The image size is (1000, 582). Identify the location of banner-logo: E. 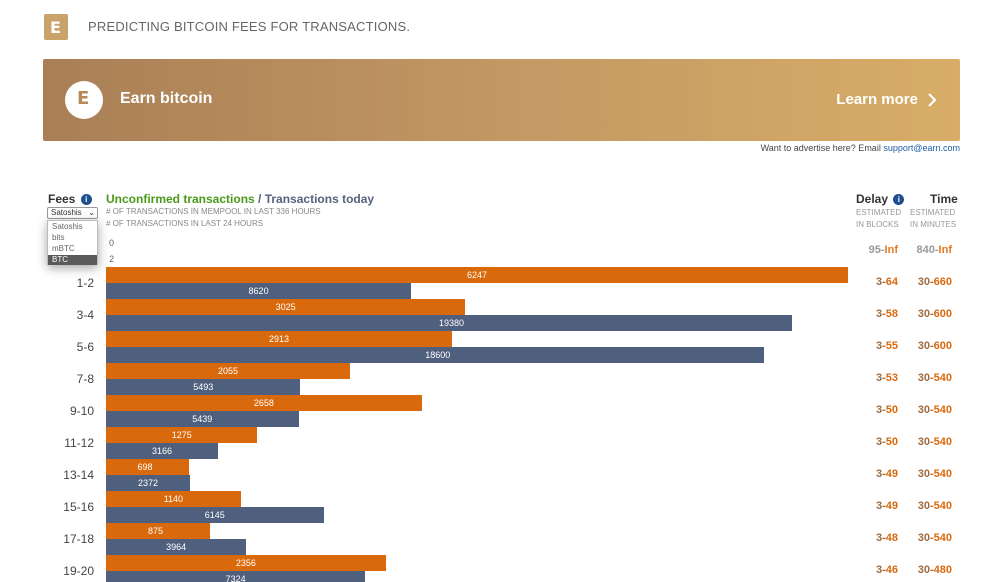
(84, 100).